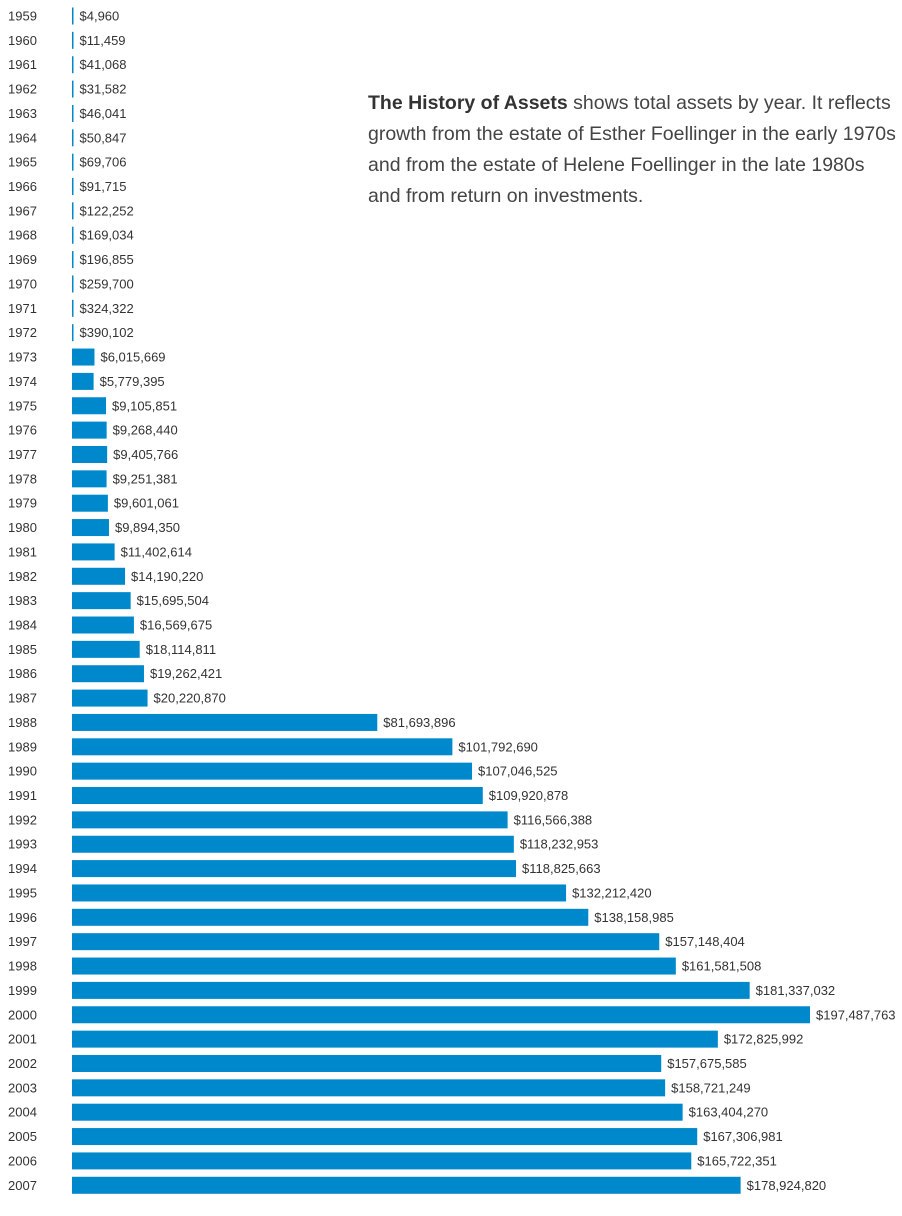 This screenshot has height=1216, width=902. I want to click on value-label: $181,337,032, so click(796, 990).